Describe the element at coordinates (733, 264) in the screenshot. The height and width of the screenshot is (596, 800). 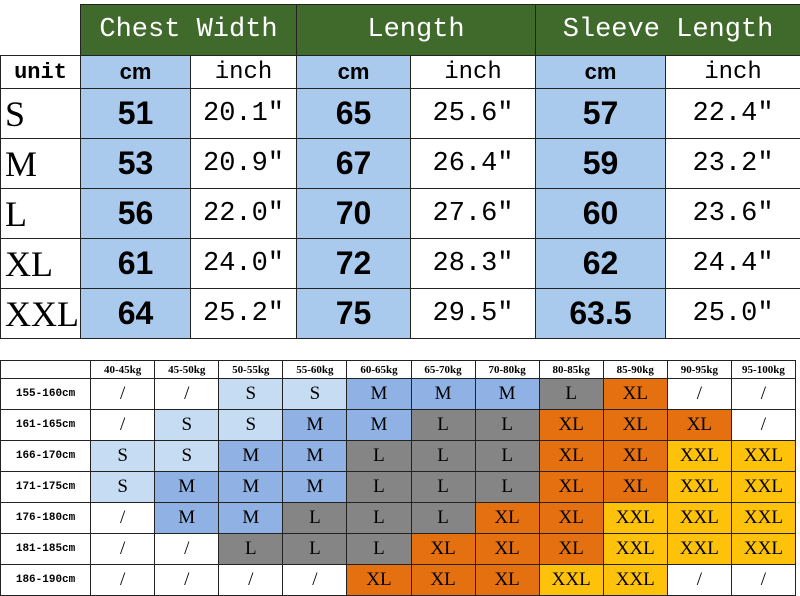
I see `measure-cell: 24.4"` at that location.